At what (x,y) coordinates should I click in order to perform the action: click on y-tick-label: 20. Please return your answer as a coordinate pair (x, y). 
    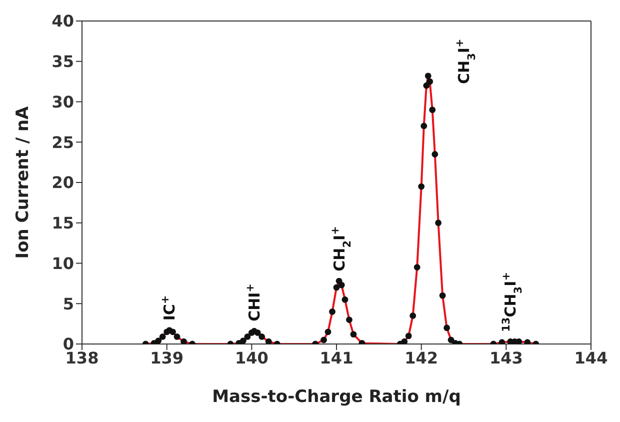
    Looking at the image, I should click on (63, 182).